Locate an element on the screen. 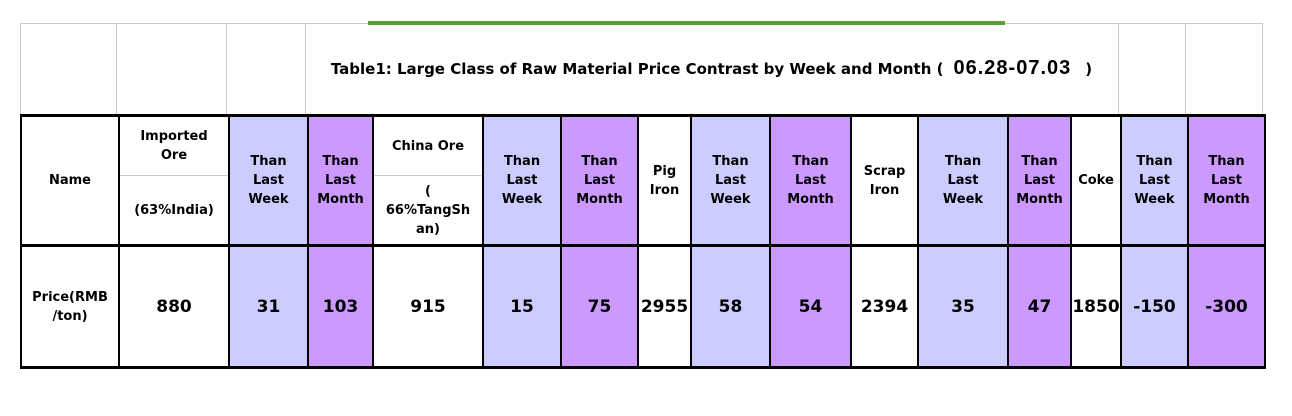  value-china-ore: 915 is located at coordinates (428, 306).